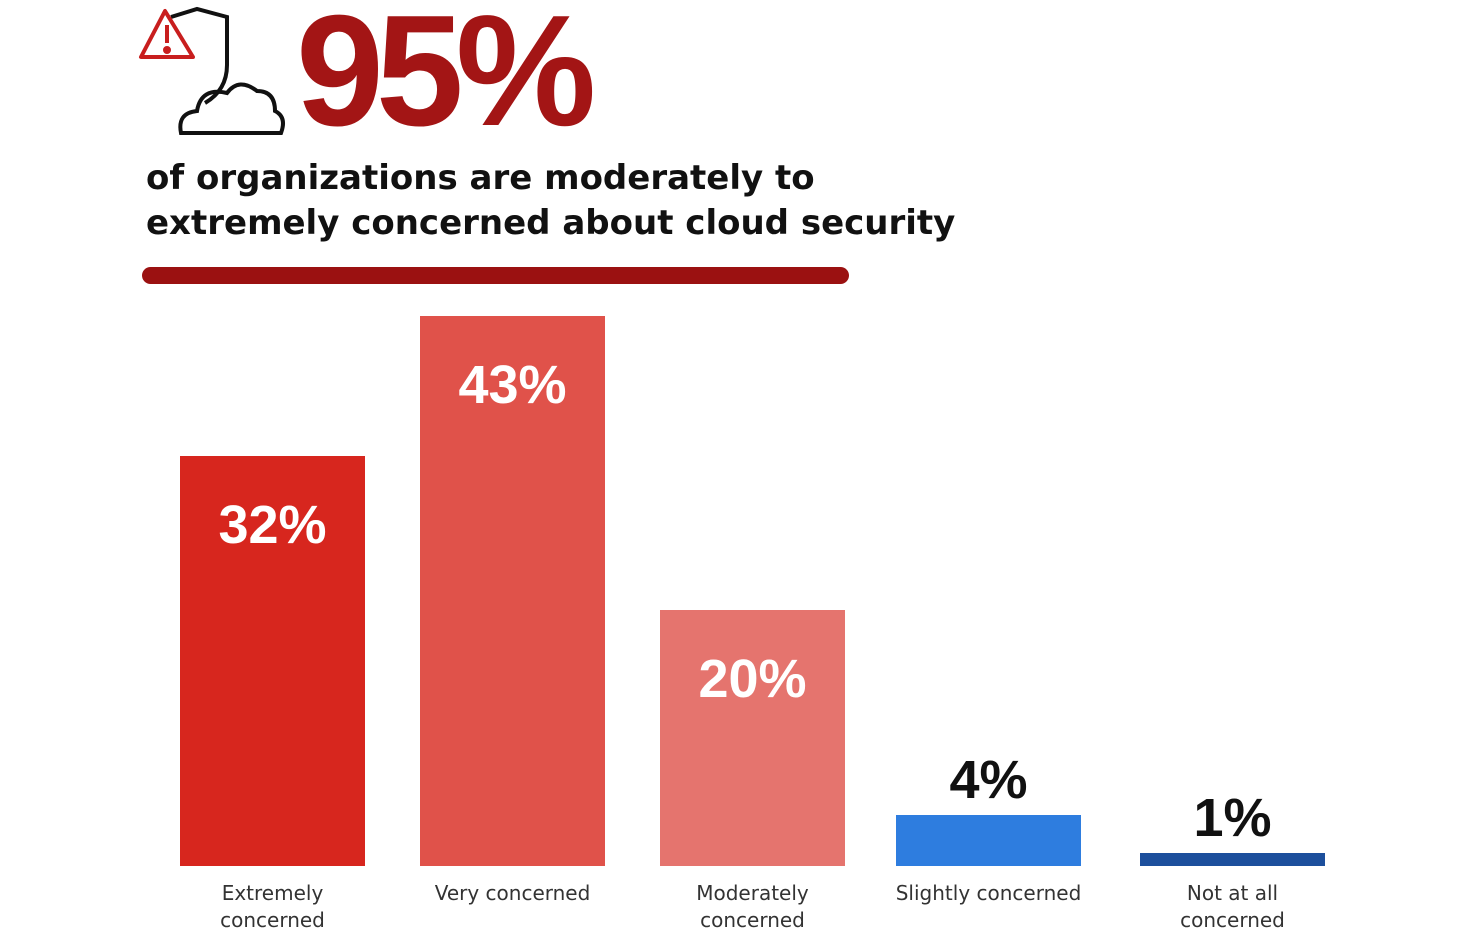 The image size is (1472, 949). I want to click on category-label: Moderately concerned, so click(752, 906).